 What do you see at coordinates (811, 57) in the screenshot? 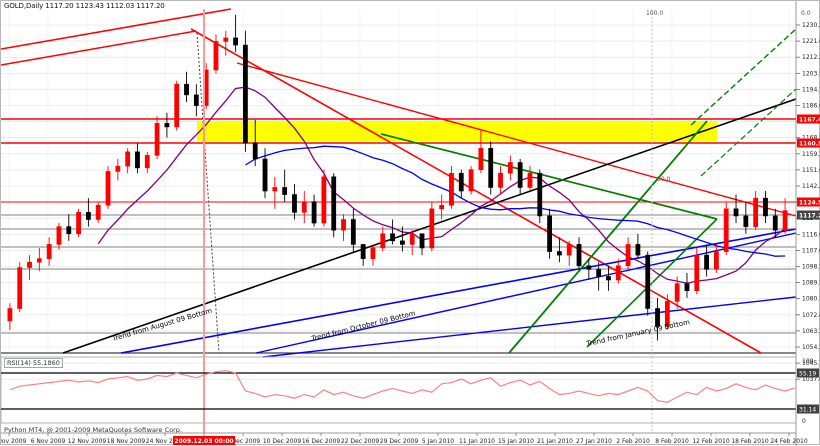
I see `svg-text: 1212.25` at bounding box center [811, 57].